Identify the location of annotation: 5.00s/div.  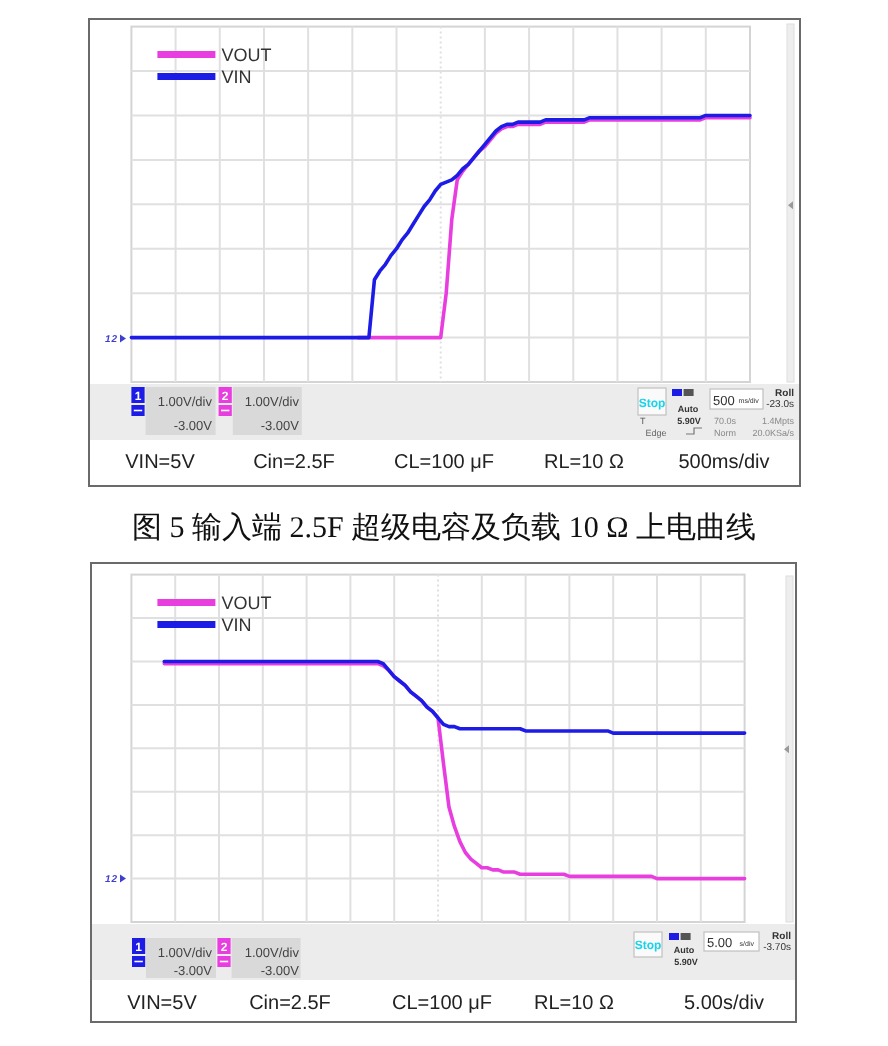
(724, 1003).